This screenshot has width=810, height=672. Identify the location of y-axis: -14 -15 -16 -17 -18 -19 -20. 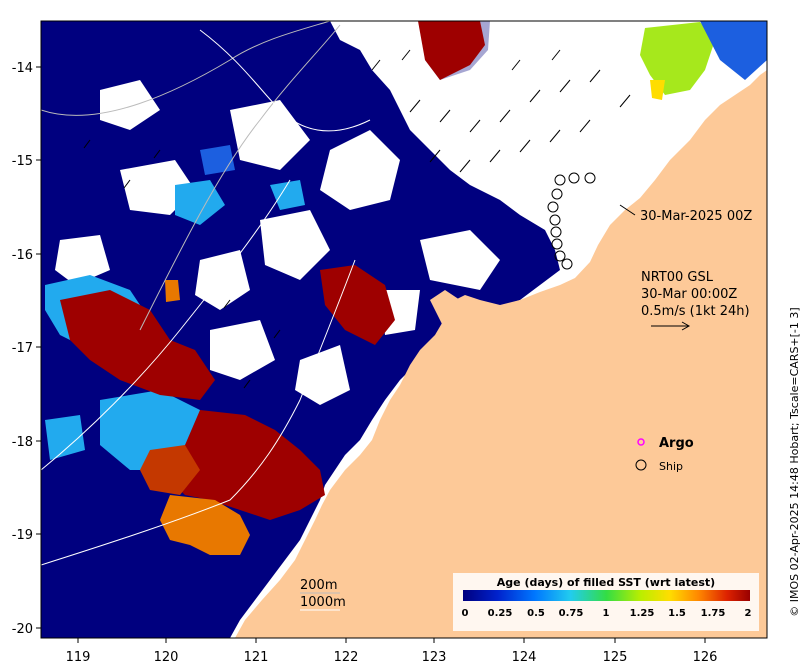
(26, 349).